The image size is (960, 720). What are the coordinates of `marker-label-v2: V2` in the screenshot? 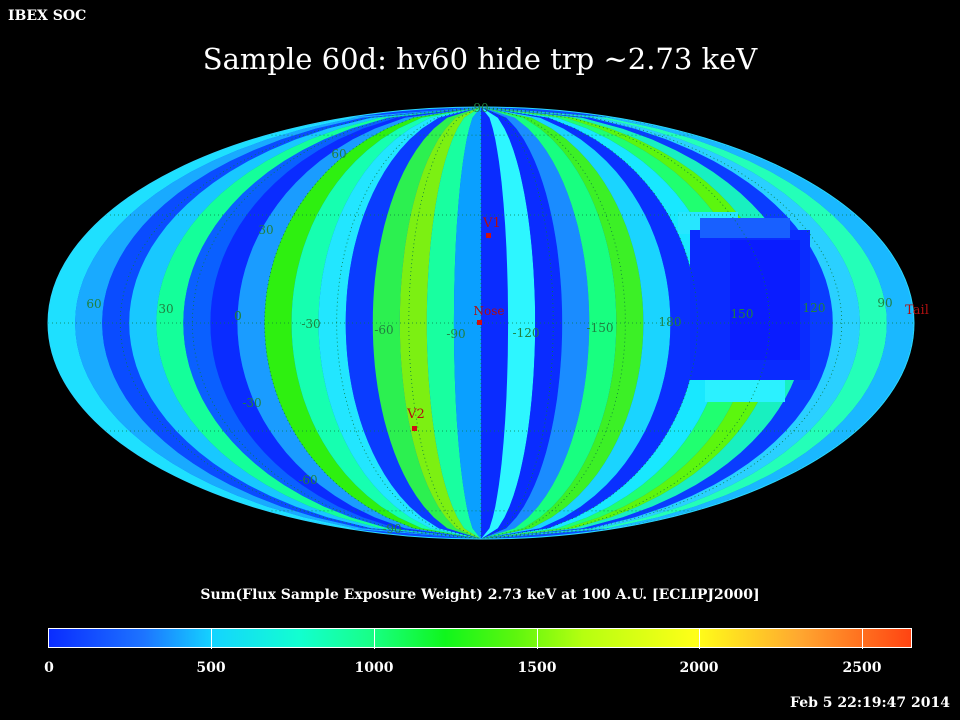 It's located at (415, 414).